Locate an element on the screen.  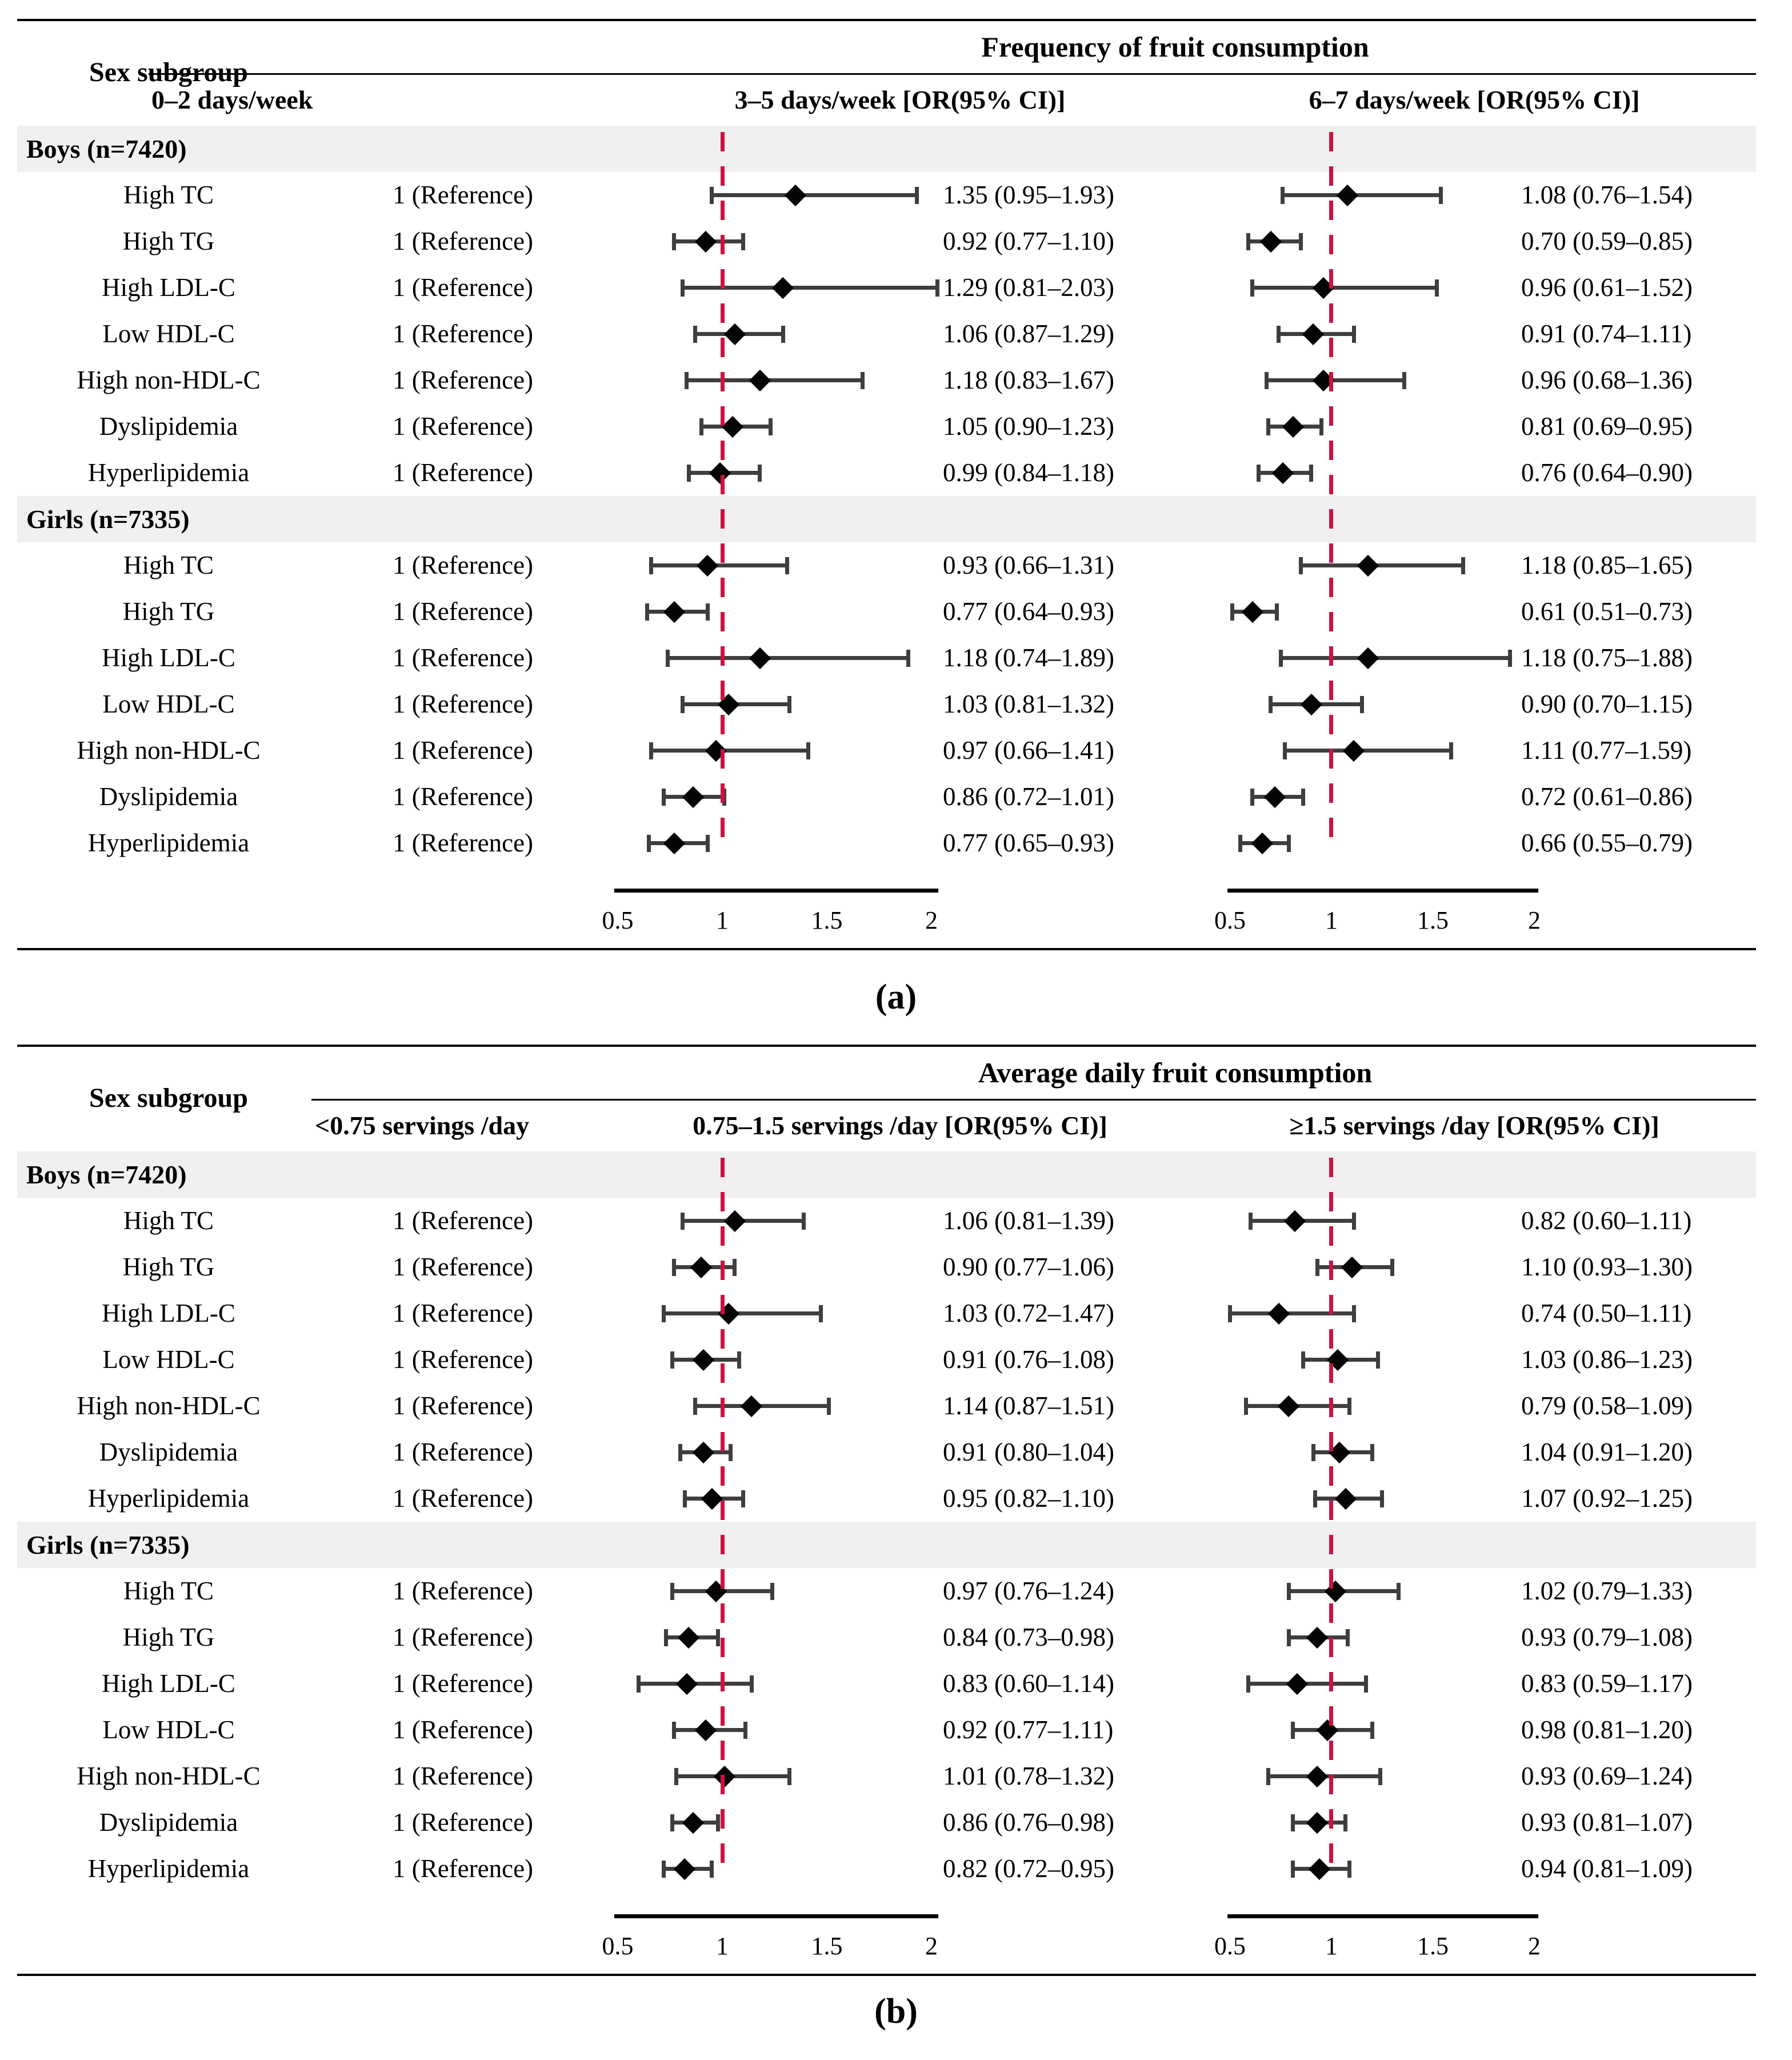
or-ci-text: 1.05 (0.90–1.23) is located at coordinates (1028, 426).